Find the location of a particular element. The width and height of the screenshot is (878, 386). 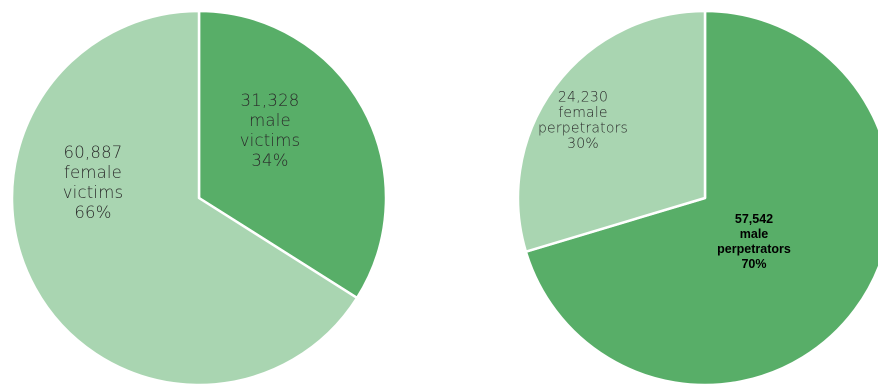

data-label-female-perpetrators: 24,230 female perpetrators 30% is located at coordinates (583, 121).